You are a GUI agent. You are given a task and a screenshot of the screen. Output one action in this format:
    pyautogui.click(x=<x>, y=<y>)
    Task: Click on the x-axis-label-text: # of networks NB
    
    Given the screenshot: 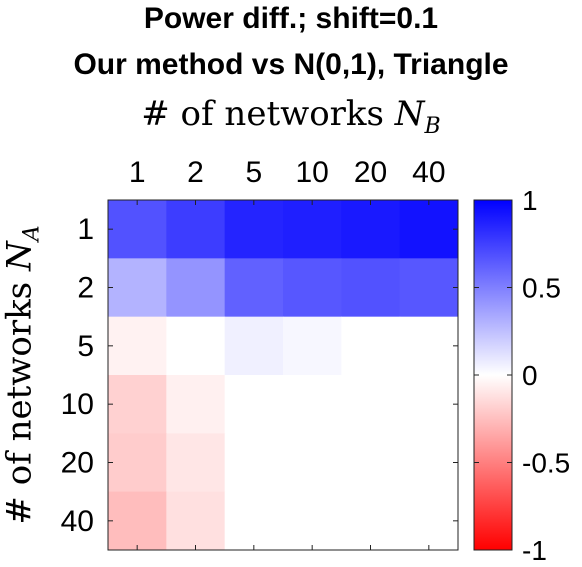 What is the action you would take?
    pyautogui.click(x=291, y=116)
    